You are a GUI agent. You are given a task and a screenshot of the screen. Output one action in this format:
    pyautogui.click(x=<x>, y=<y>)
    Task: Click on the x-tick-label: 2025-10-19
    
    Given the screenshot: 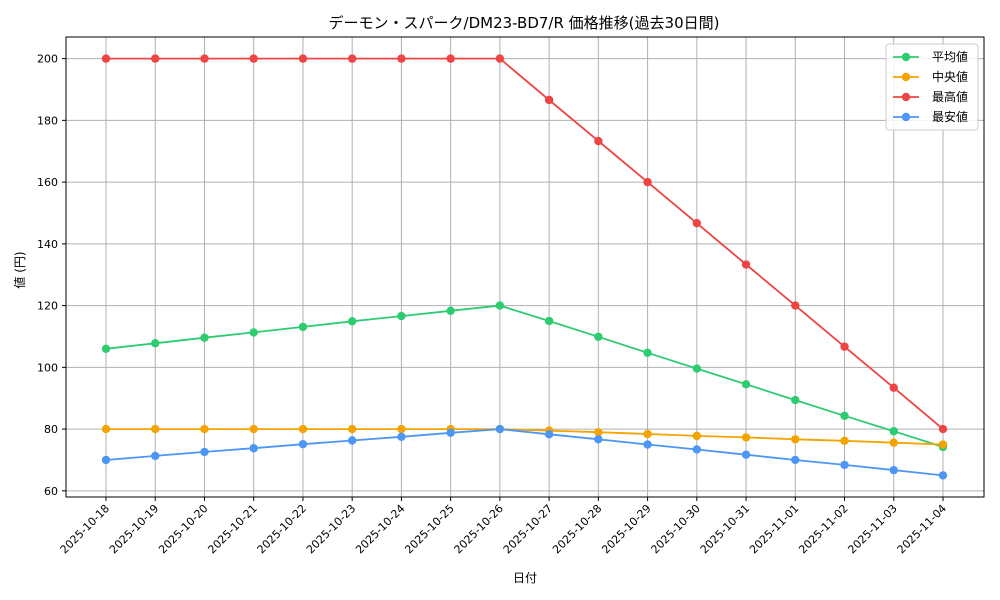 What is the action you would take?
    pyautogui.click(x=134, y=529)
    